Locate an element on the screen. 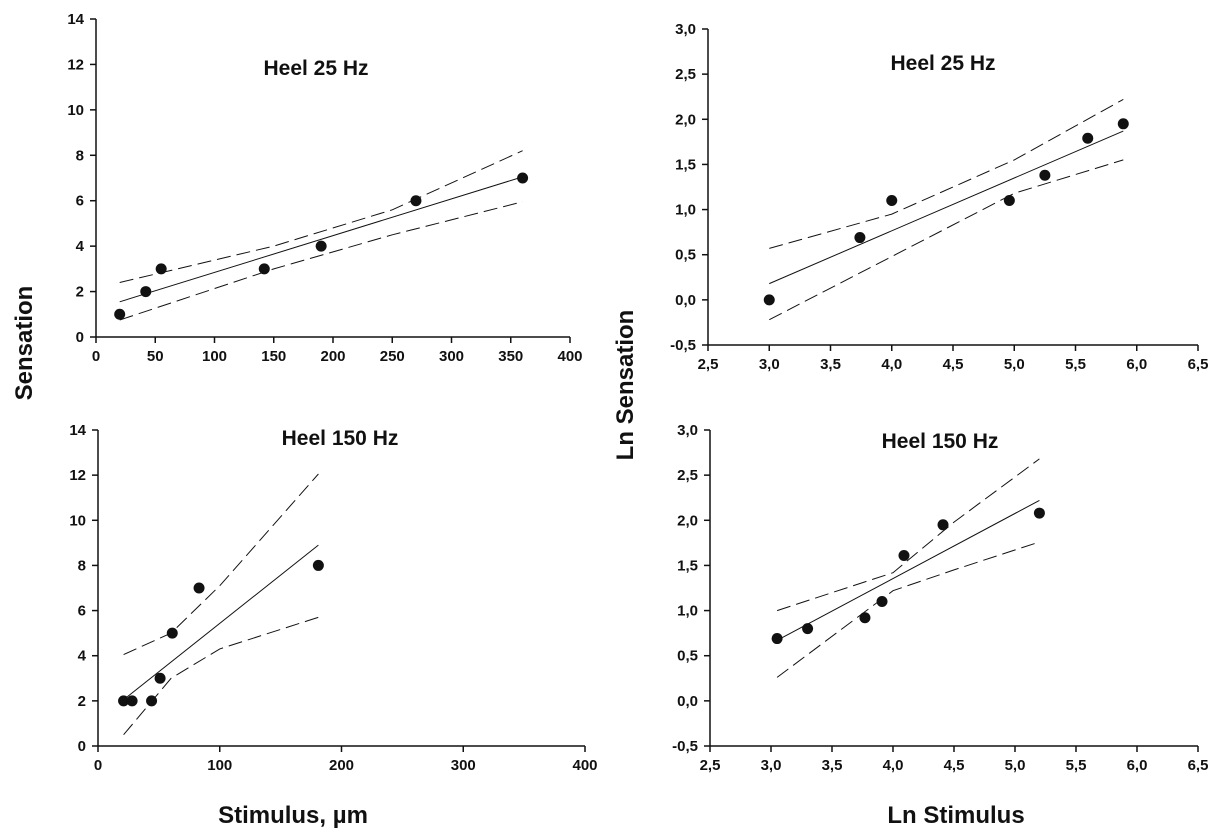 The image size is (1216, 833). y-axis-label-right: Ln Sensation is located at coordinates (625, 385).